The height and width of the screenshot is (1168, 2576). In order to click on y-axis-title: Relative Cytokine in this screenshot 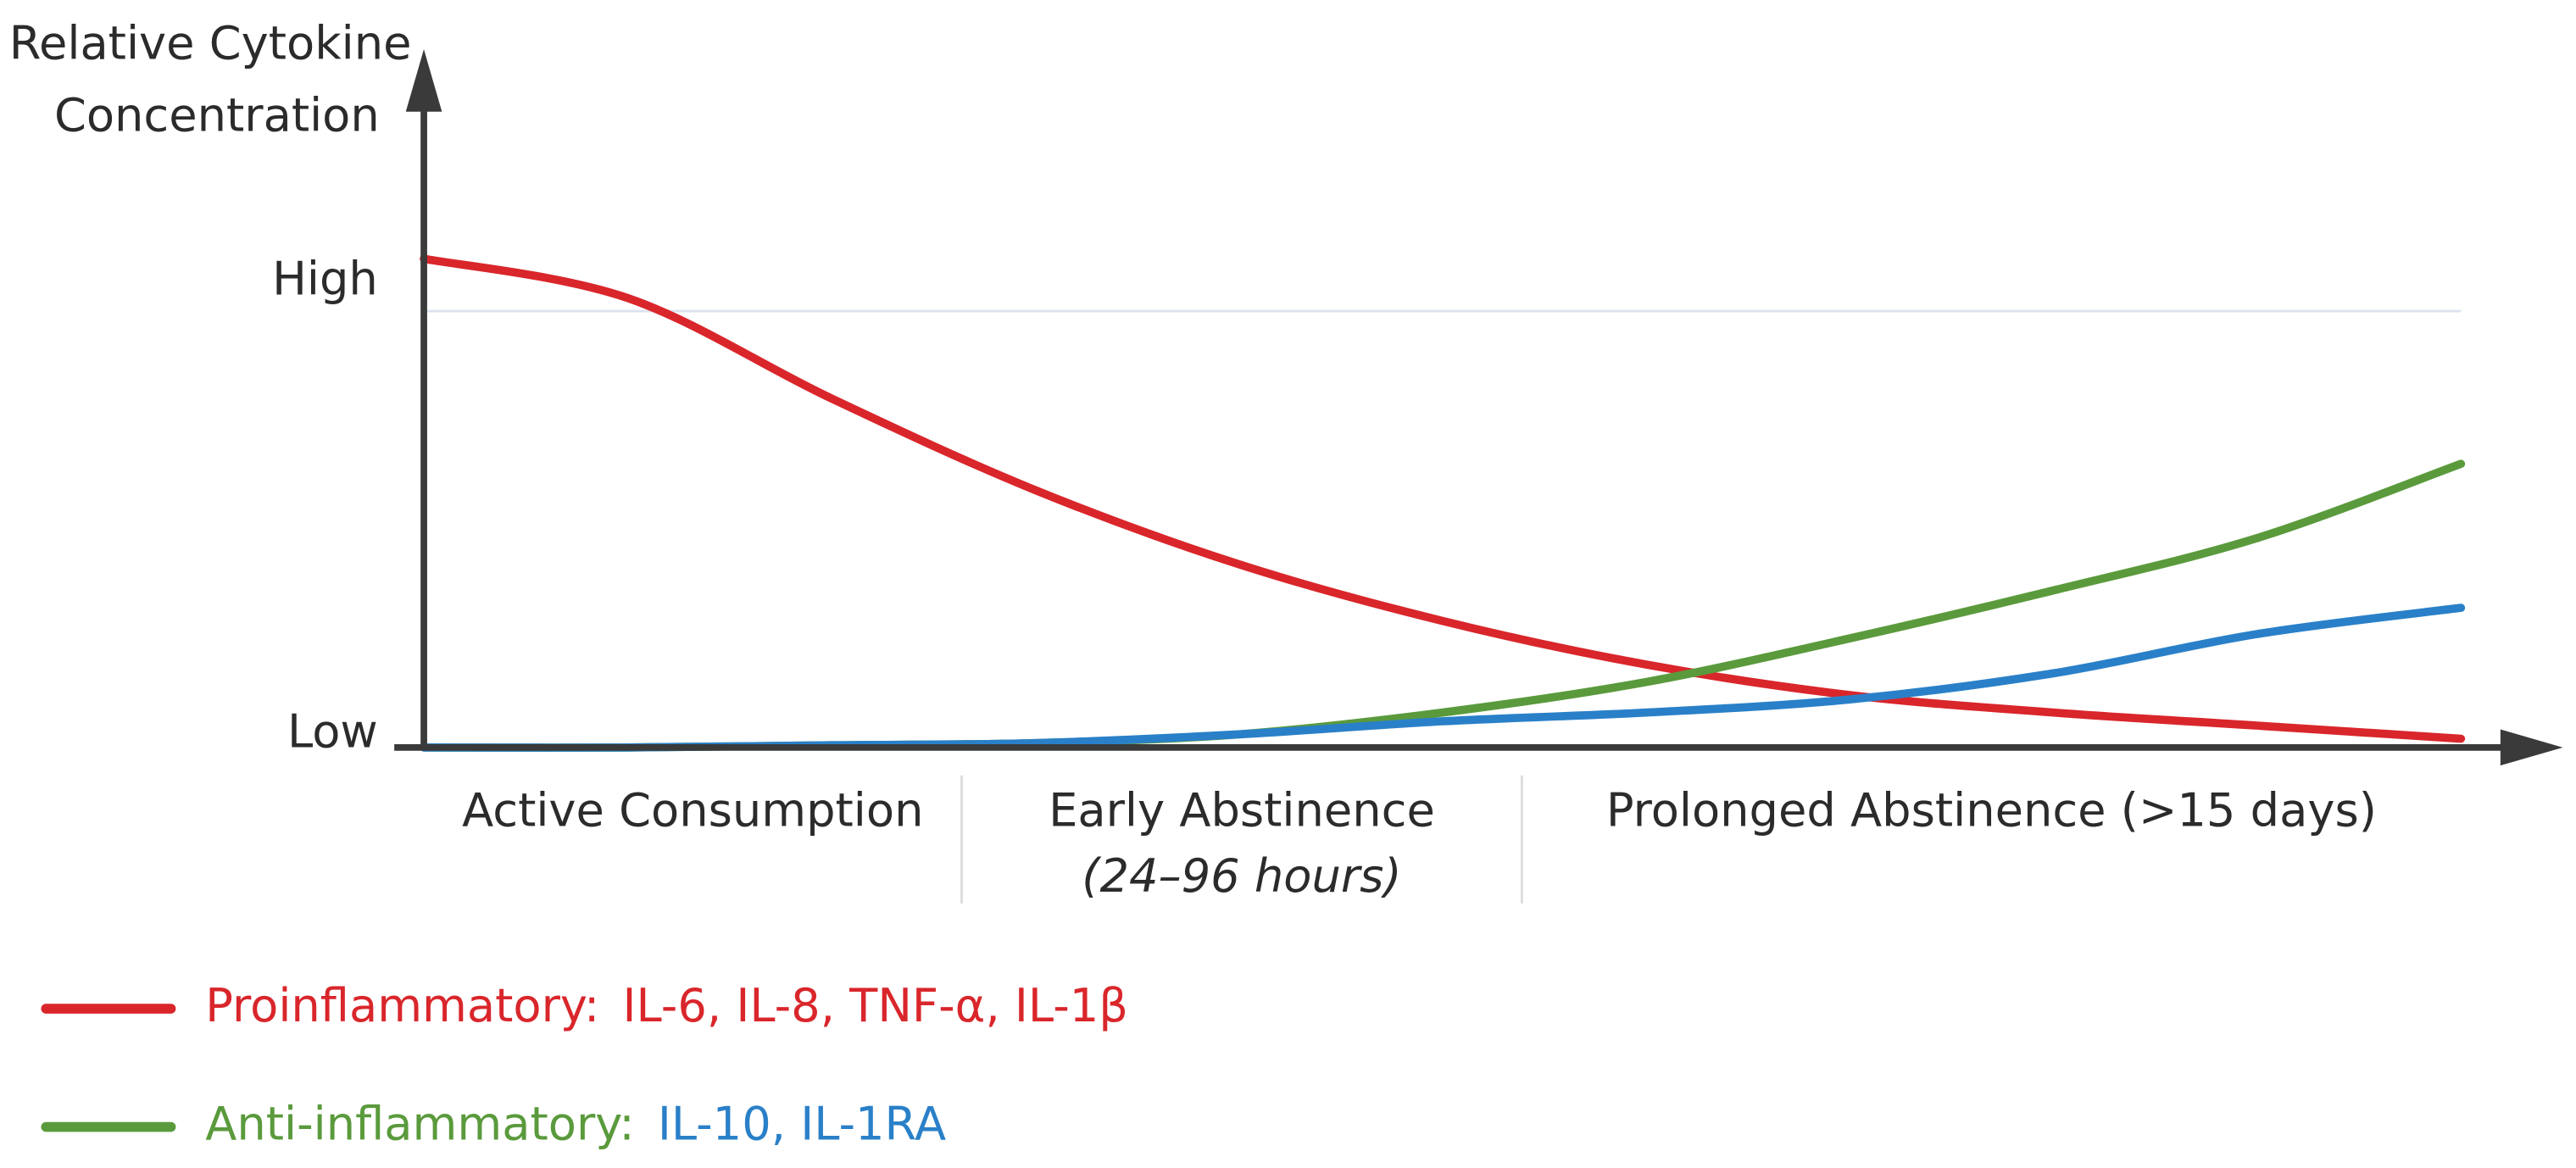, I will do `click(210, 43)`.